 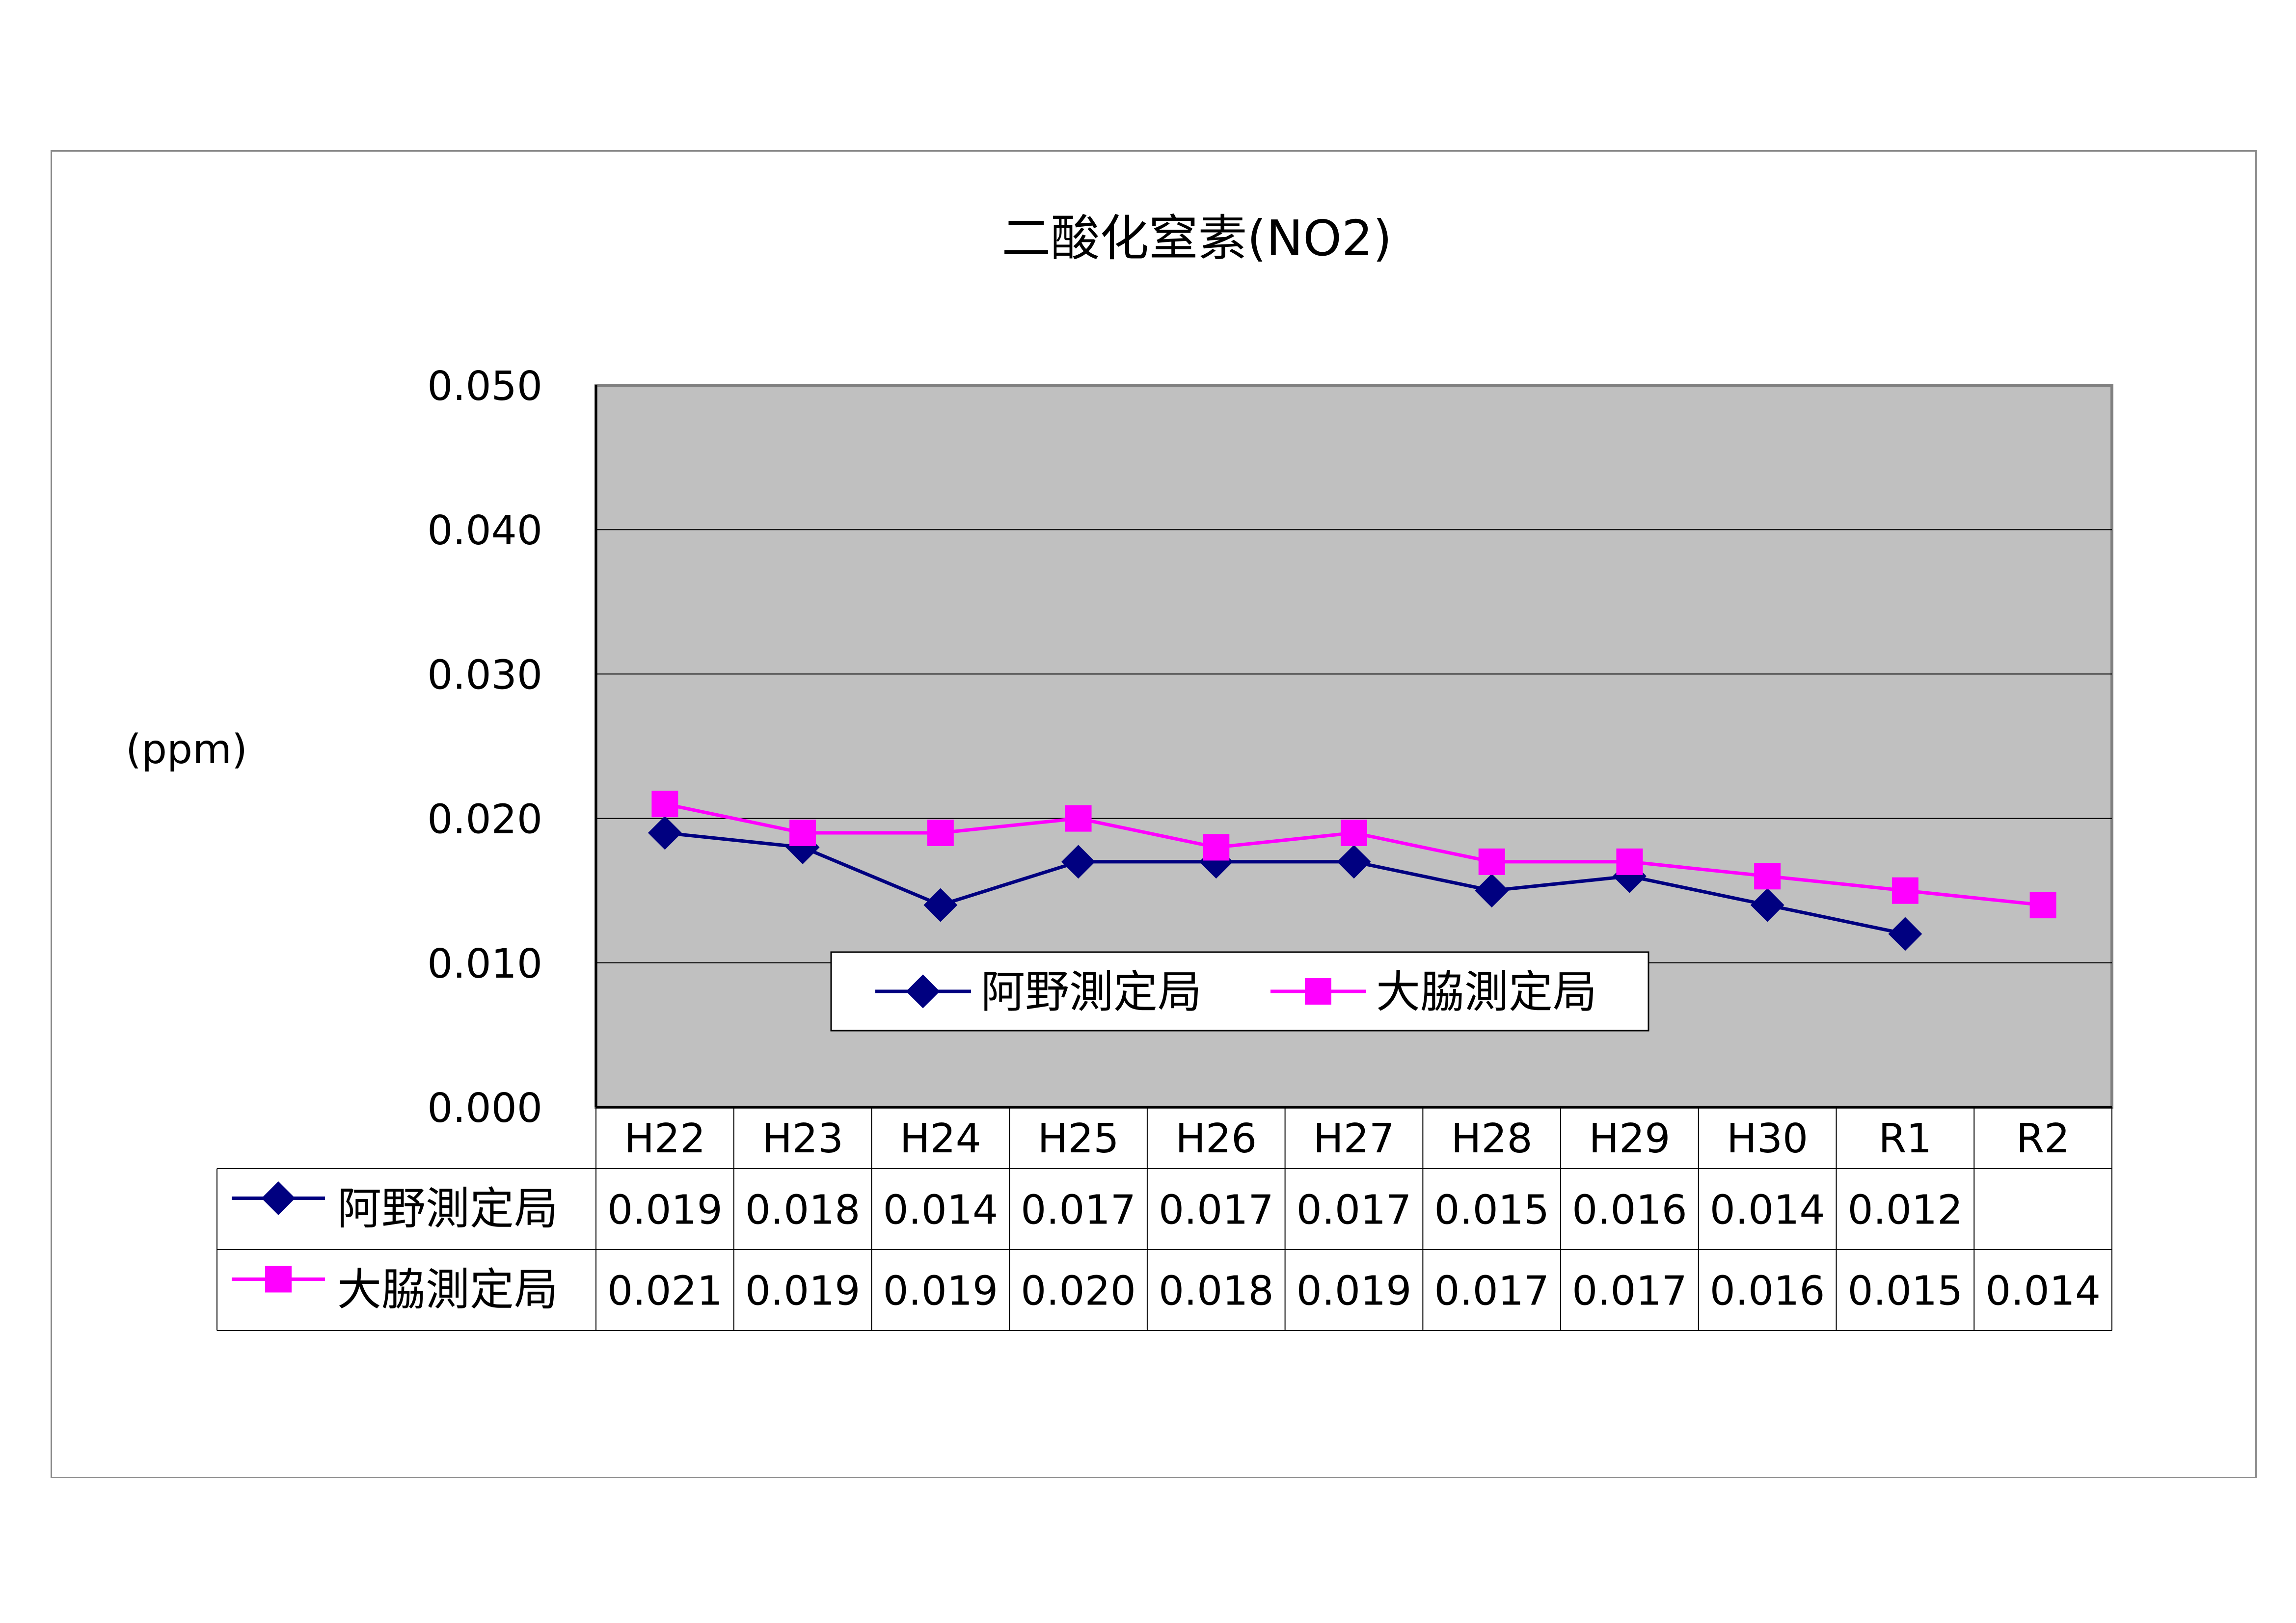 What do you see at coordinates (665, 1291) in the screenshot?
I see `table-cell: 0.021` at bounding box center [665, 1291].